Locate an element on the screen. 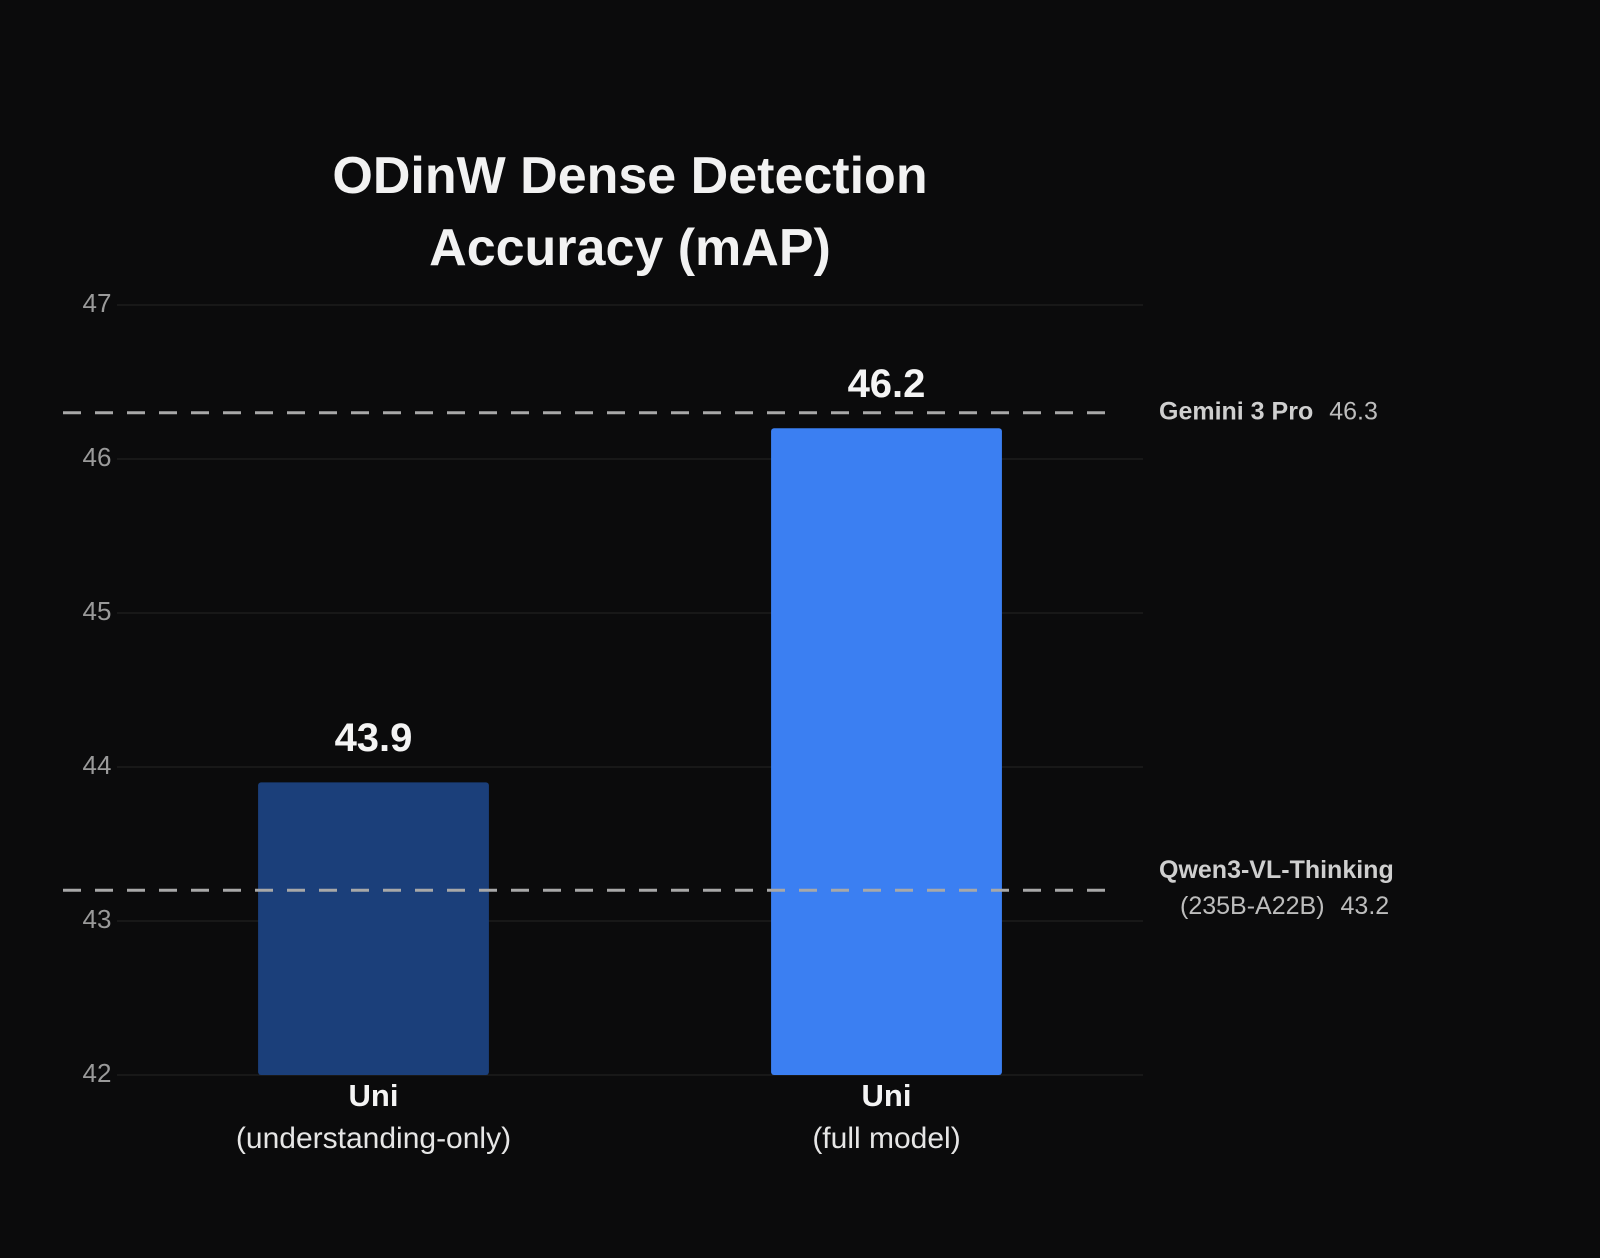 The width and height of the screenshot is (1600, 1258). y-tick-label: 47 is located at coordinates (97, 303).